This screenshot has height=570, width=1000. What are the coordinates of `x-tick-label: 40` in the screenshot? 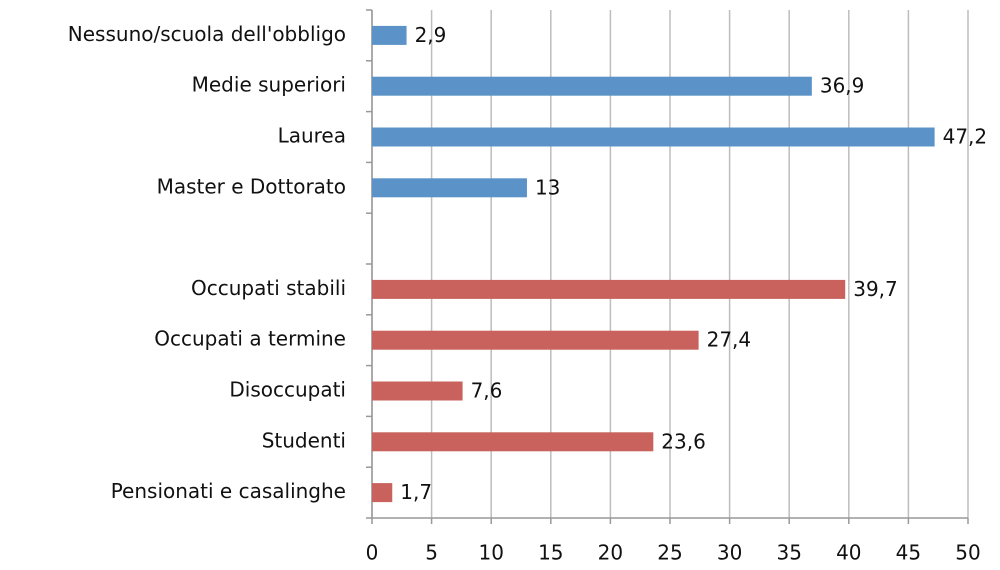 It's located at (848, 553).